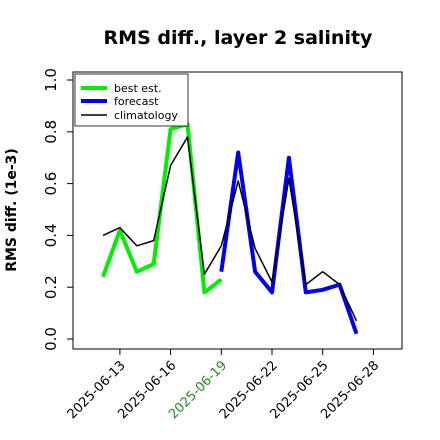 This screenshot has height=440, width=440. I want to click on y-tick-label: 0.0, so click(51, 339).